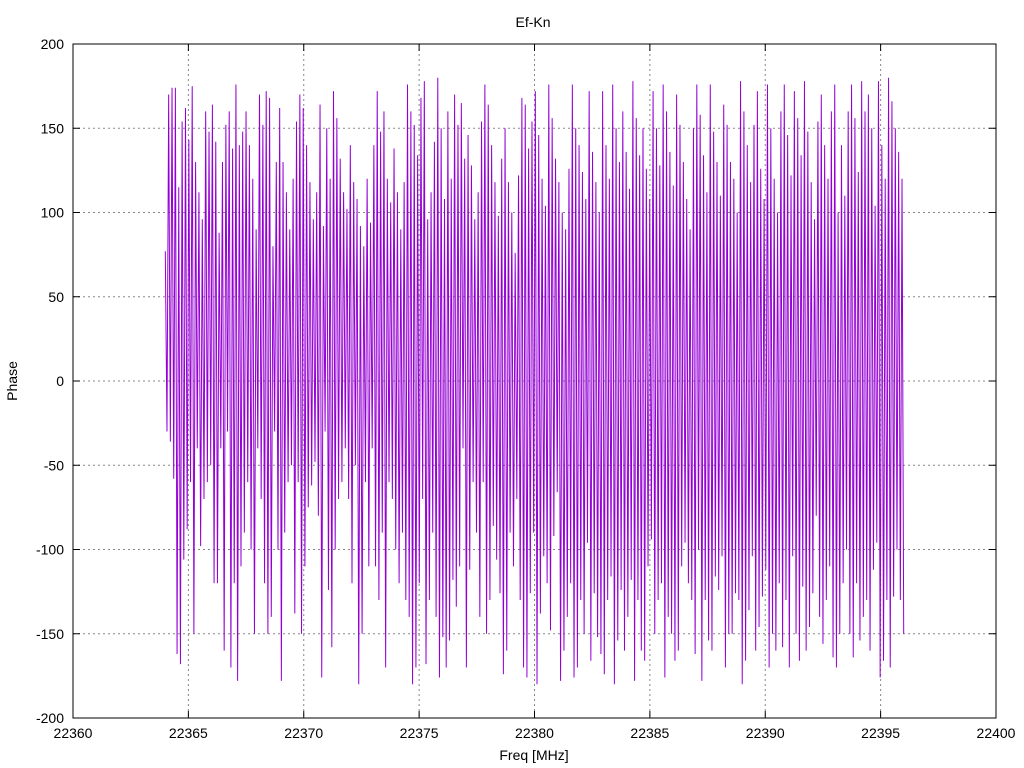 The width and height of the screenshot is (1024, 768). Describe the element at coordinates (50, 634) in the screenshot. I see `y-tick-label: -150` at that location.